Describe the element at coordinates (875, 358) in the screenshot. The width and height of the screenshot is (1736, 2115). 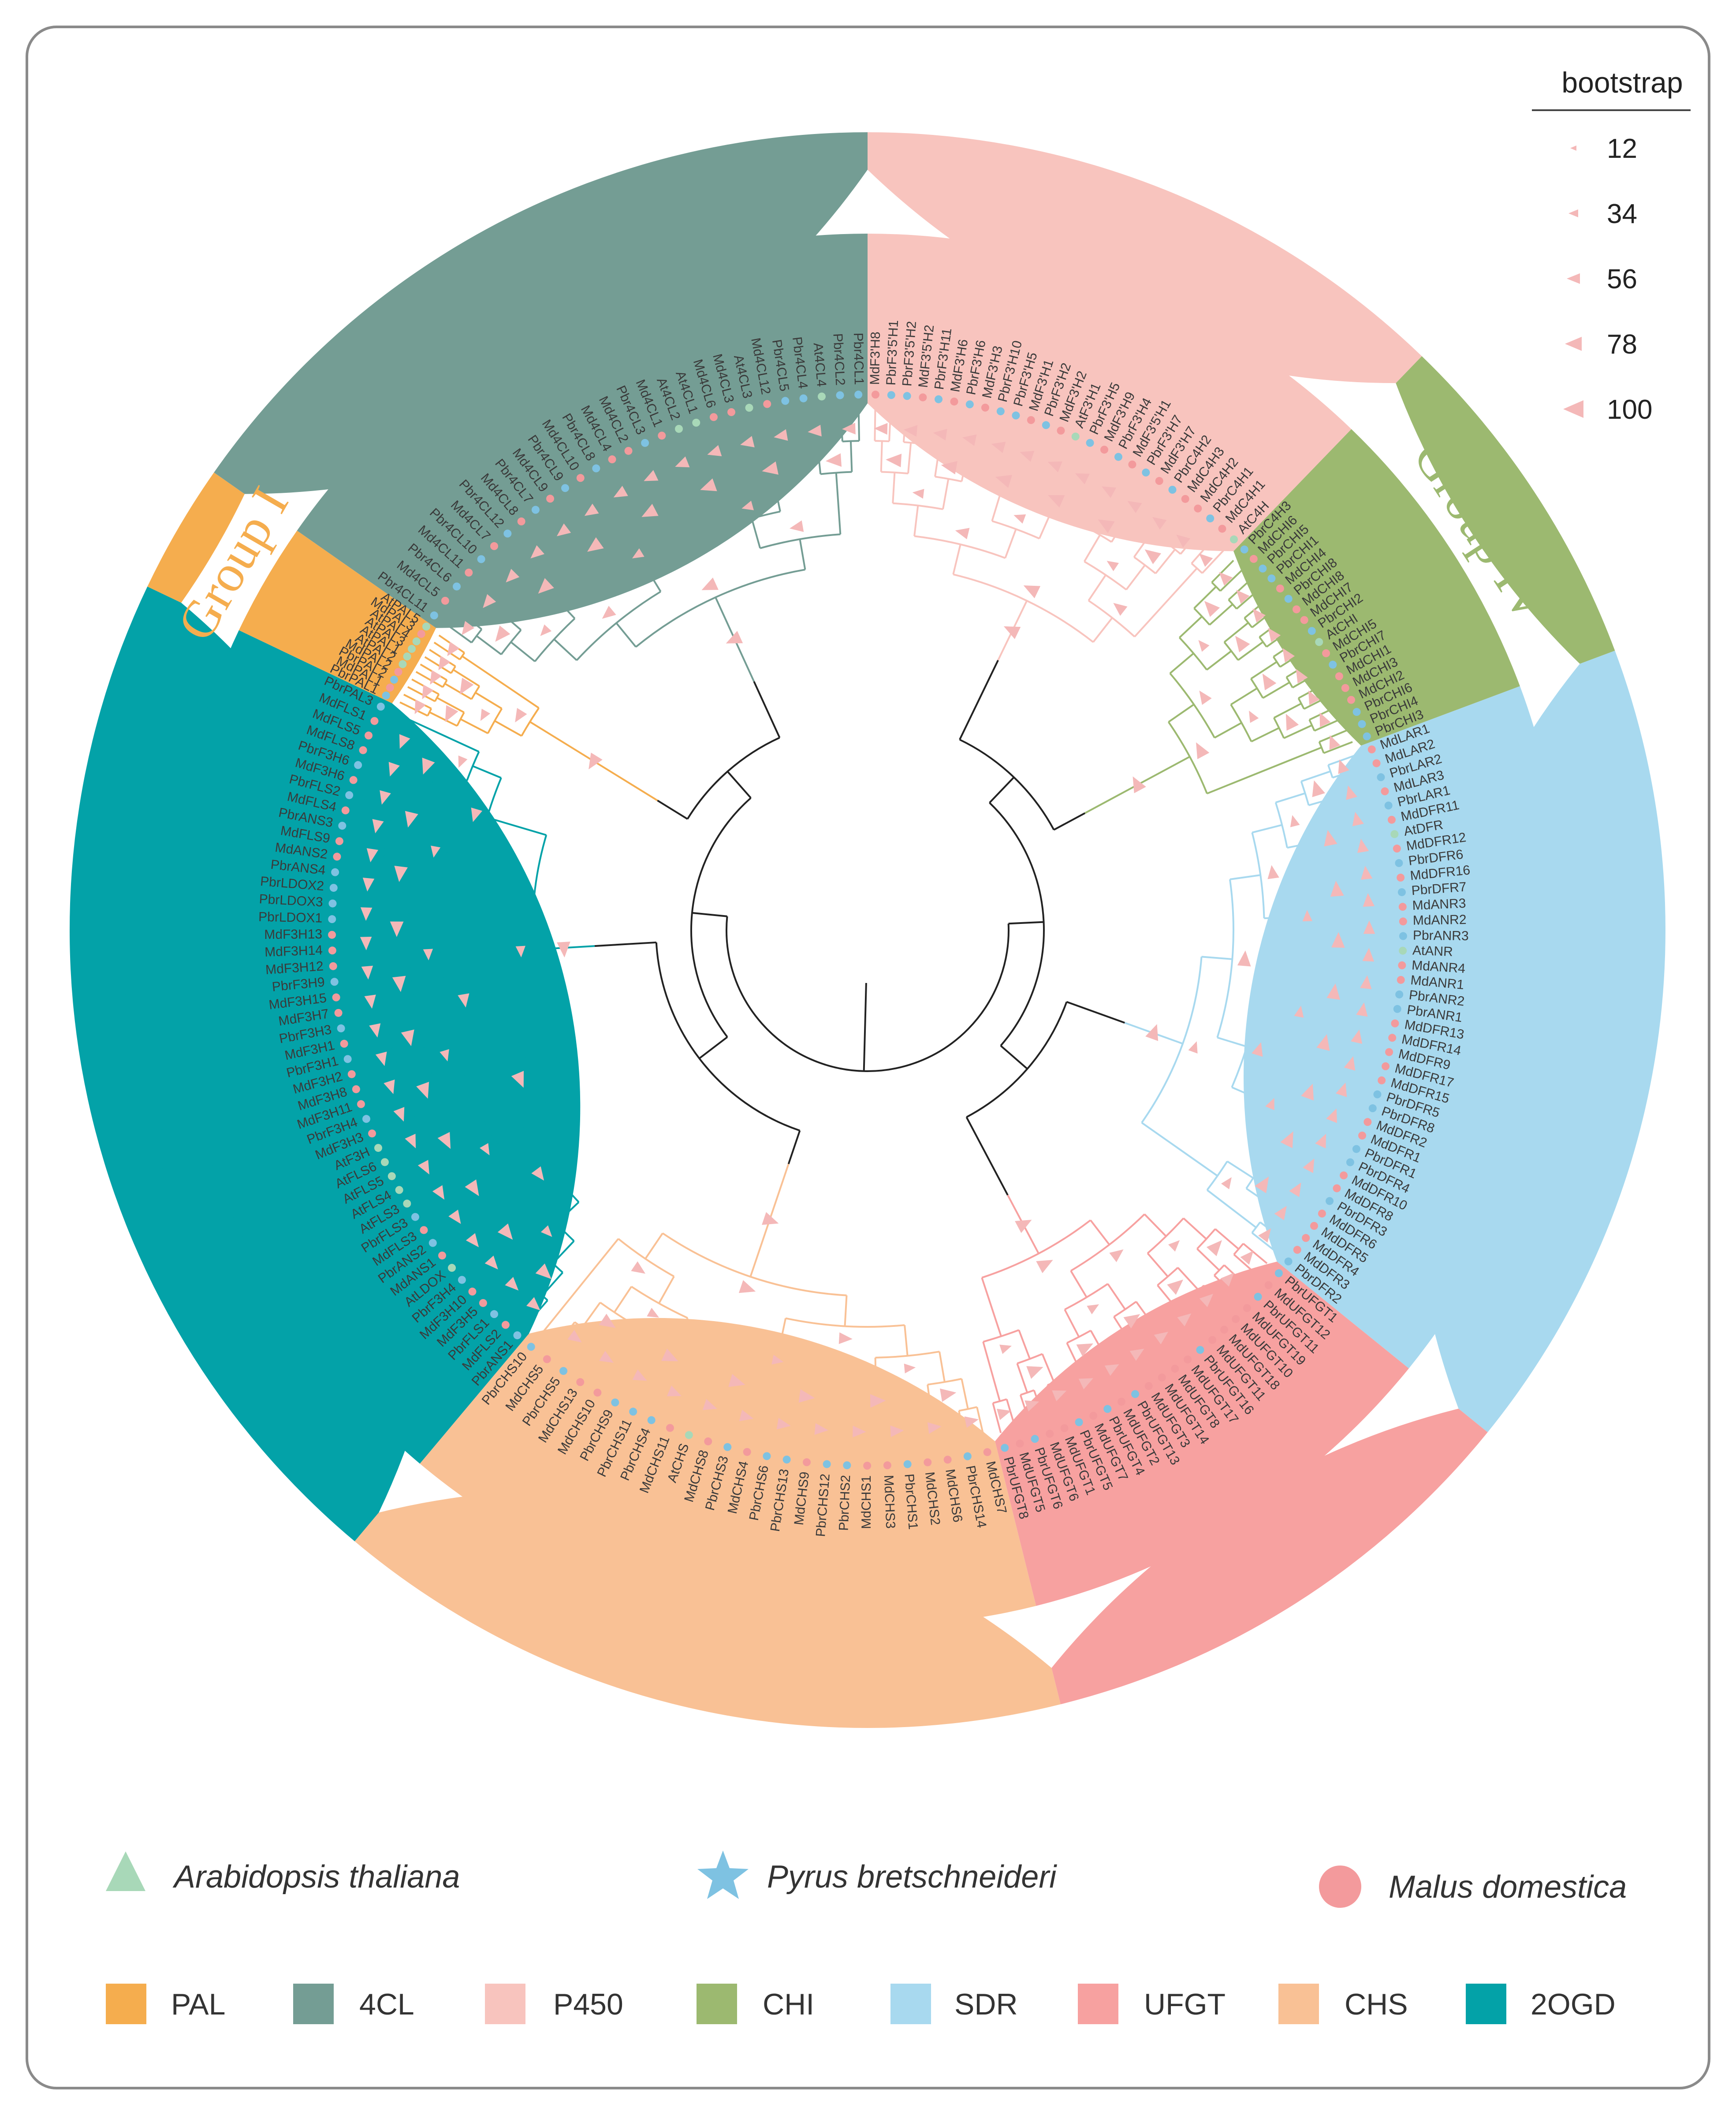
I see `leaf-label: MdF3'H8` at that location.